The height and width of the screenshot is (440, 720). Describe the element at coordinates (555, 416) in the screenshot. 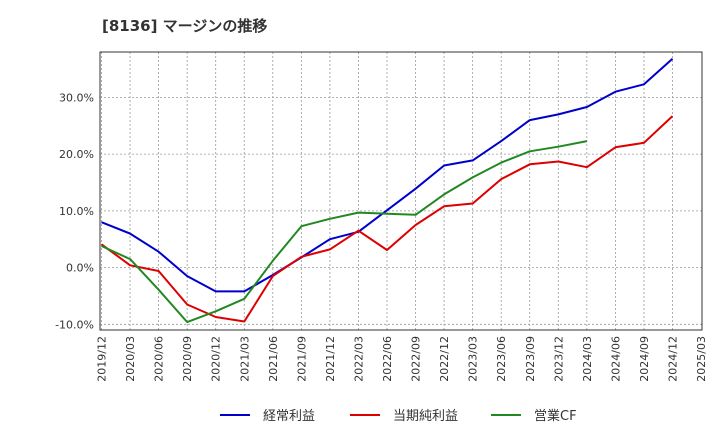

I see `legend-label-3: 営業CF` at that location.